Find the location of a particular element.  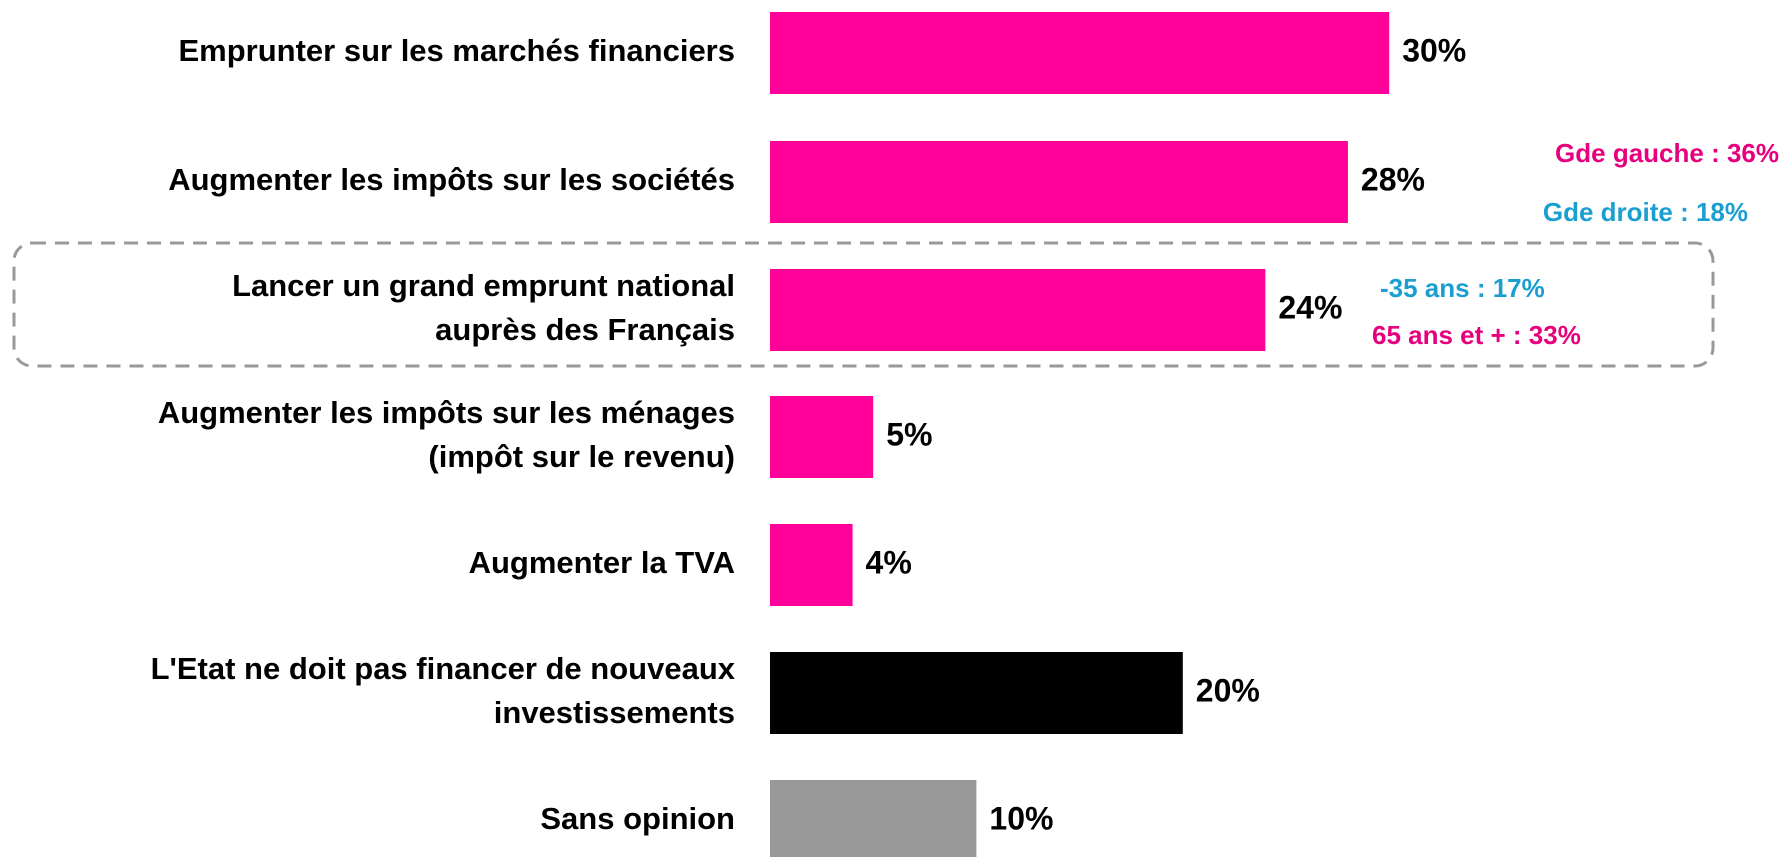

highlight-box is located at coordinates (863, 304).